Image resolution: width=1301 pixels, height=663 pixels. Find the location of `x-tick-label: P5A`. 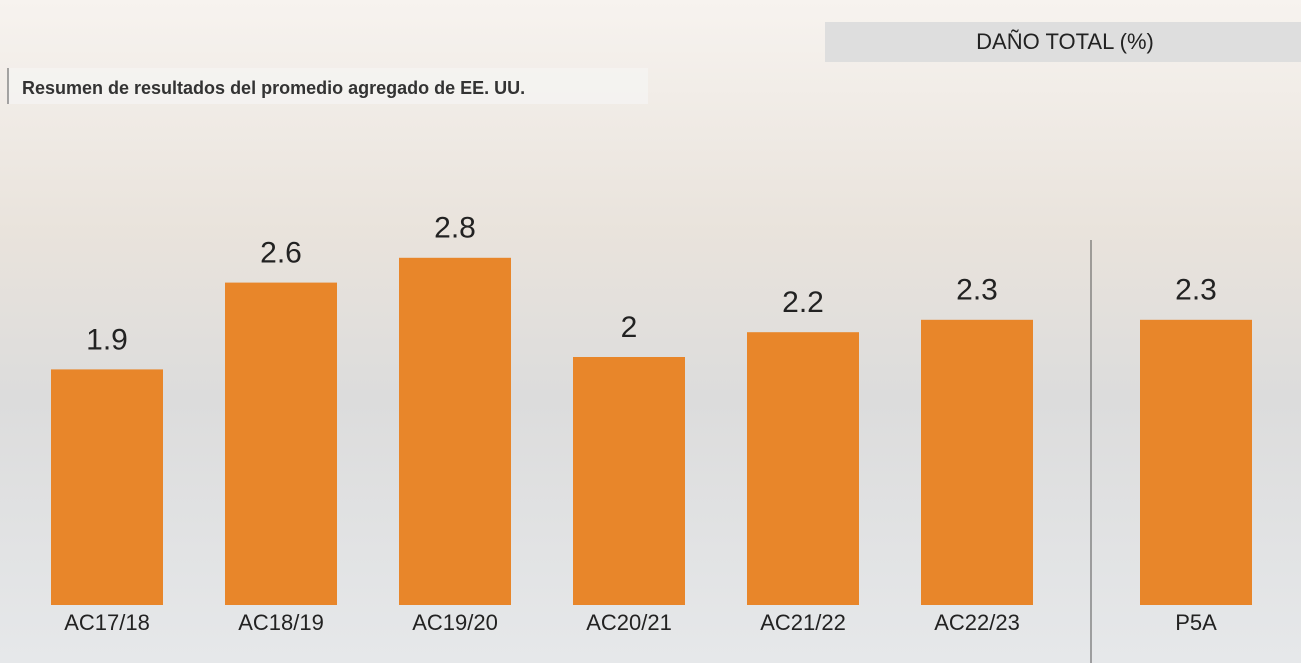

x-tick-label: P5A is located at coordinates (1196, 622).